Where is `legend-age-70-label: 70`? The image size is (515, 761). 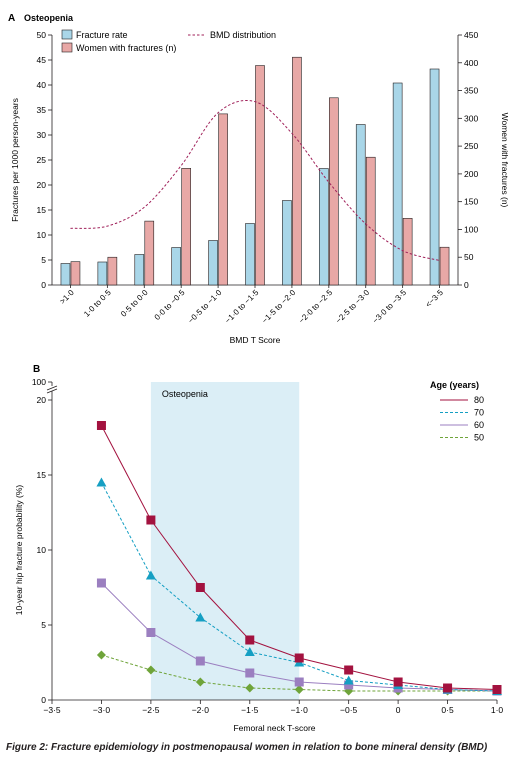 legend-age-70-label: 70 is located at coordinates (479, 413).